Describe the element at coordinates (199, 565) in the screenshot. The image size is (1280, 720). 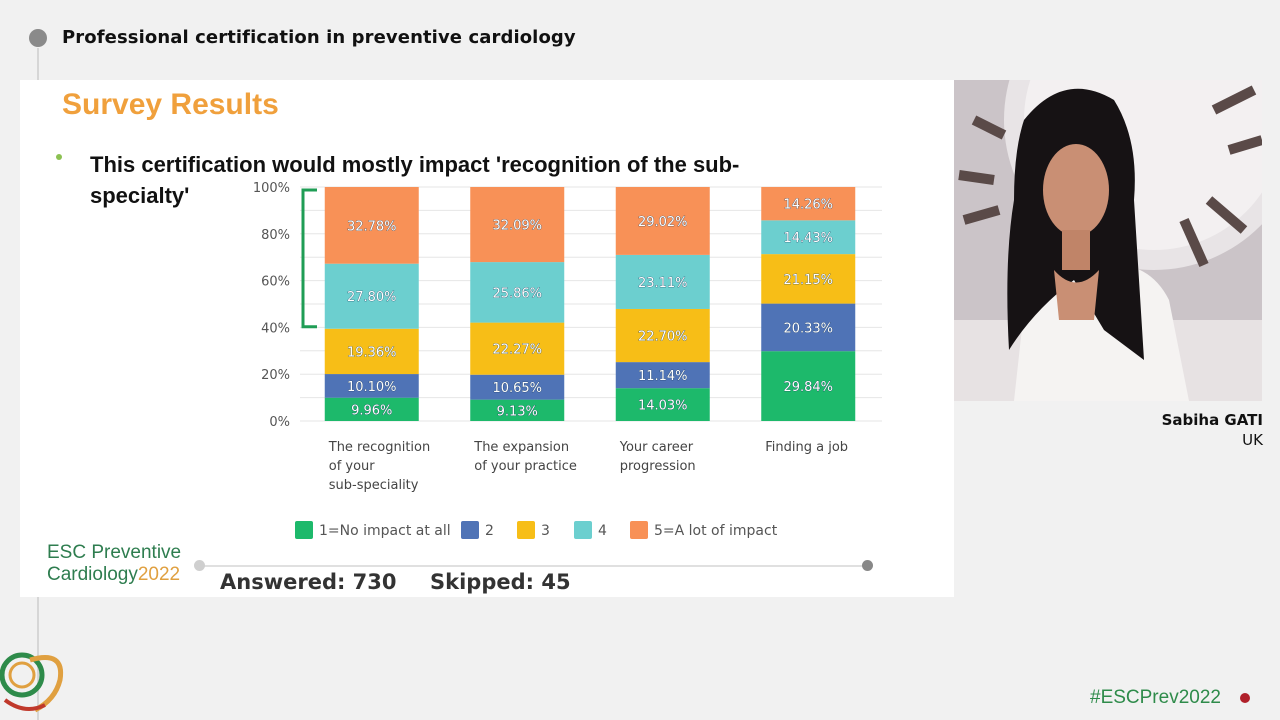
I see `progress-start-dot` at that location.